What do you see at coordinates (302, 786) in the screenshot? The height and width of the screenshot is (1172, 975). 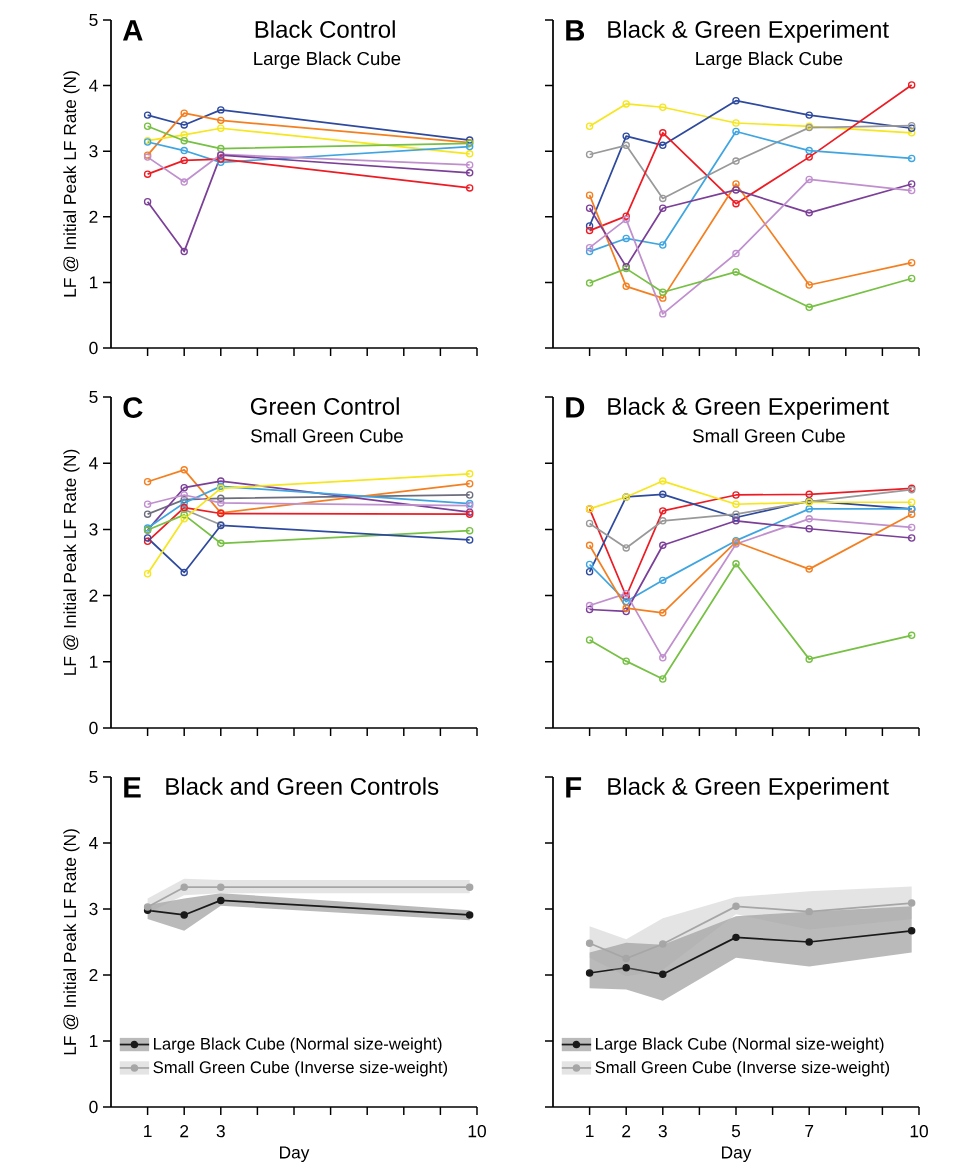 I see `chart-title: Black and Green Controls` at bounding box center [302, 786].